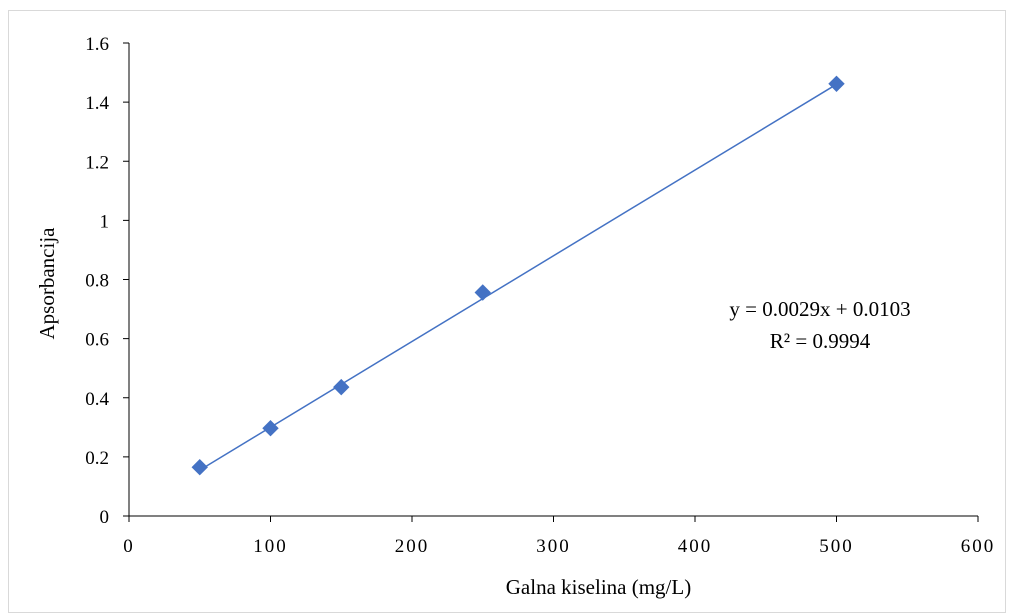 This screenshot has height=616, width=1009. Describe the element at coordinates (553, 546) in the screenshot. I see `x-tick-label: 300` at that location.